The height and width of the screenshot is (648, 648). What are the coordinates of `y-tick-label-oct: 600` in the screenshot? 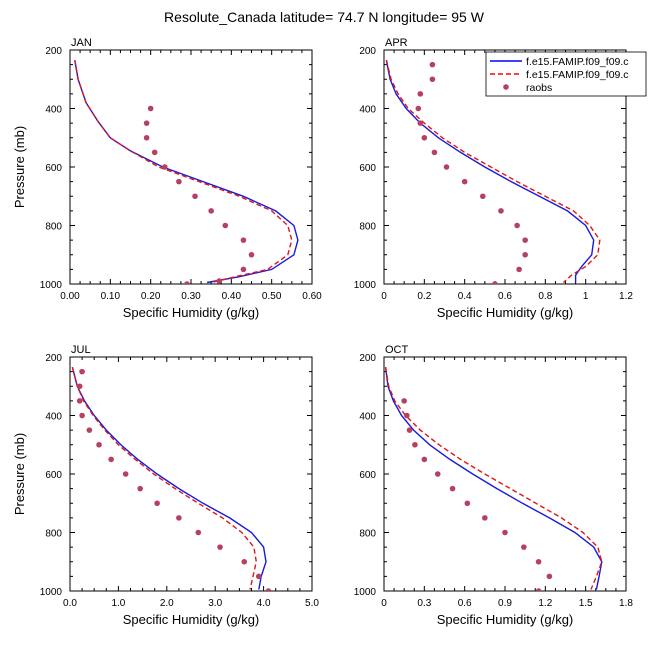 It's located at (367, 475).